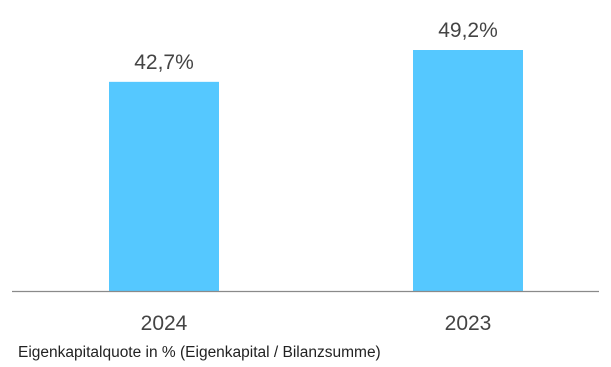  Describe the element at coordinates (164, 186) in the screenshot. I see `bar-2024` at that location.